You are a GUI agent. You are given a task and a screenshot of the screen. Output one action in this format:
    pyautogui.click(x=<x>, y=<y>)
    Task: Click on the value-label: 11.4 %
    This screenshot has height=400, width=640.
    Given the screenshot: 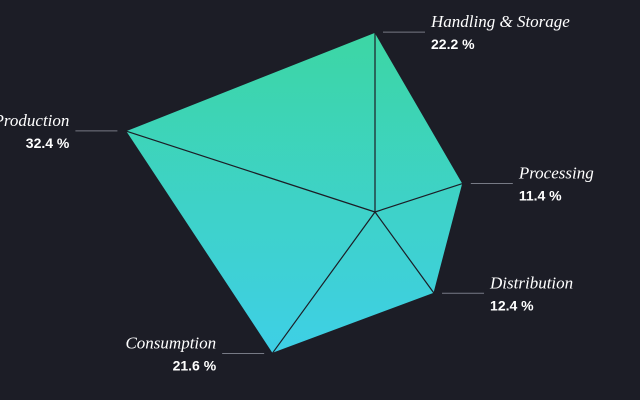 What is the action you would take?
    pyautogui.click(x=540, y=195)
    